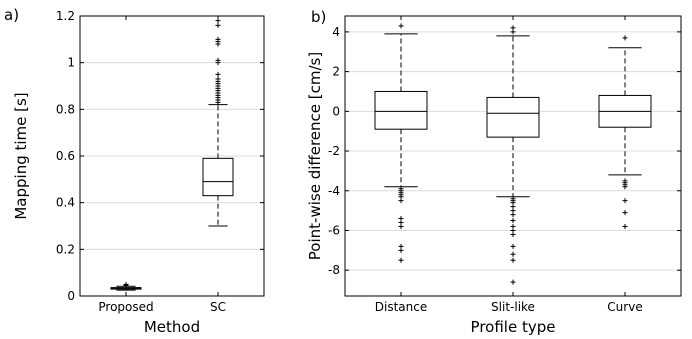 This screenshot has width=692, height=339. I want to click on x-tick-label: Distance, so click(401, 307).